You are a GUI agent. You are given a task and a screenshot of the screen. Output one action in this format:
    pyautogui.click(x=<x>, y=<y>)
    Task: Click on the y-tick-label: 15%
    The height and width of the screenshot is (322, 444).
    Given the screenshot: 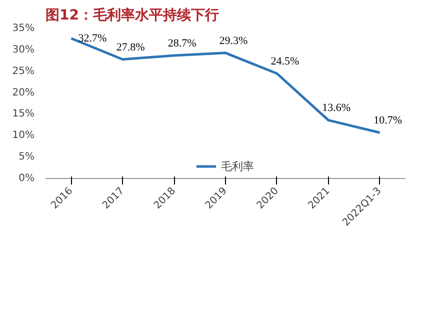 What is the action you would take?
    pyautogui.click(x=23, y=114)
    